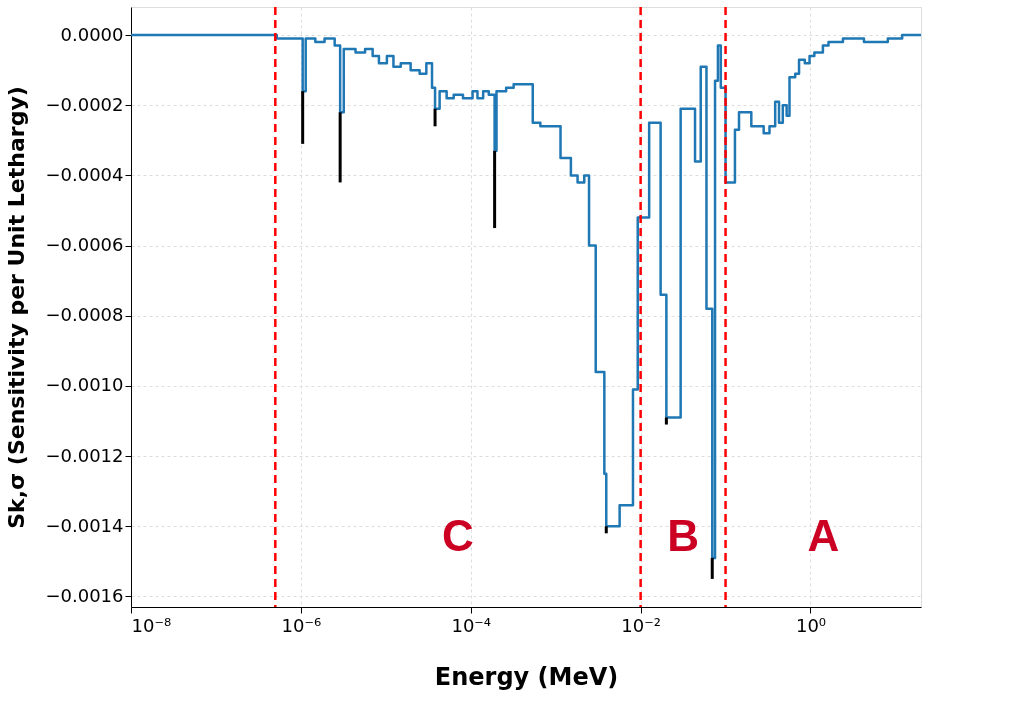 This screenshot has width=1017, height=728. Describe the element at coordinates (84, 174) in the screenshot. I see `y-tick-label: −0.0004` at that location.